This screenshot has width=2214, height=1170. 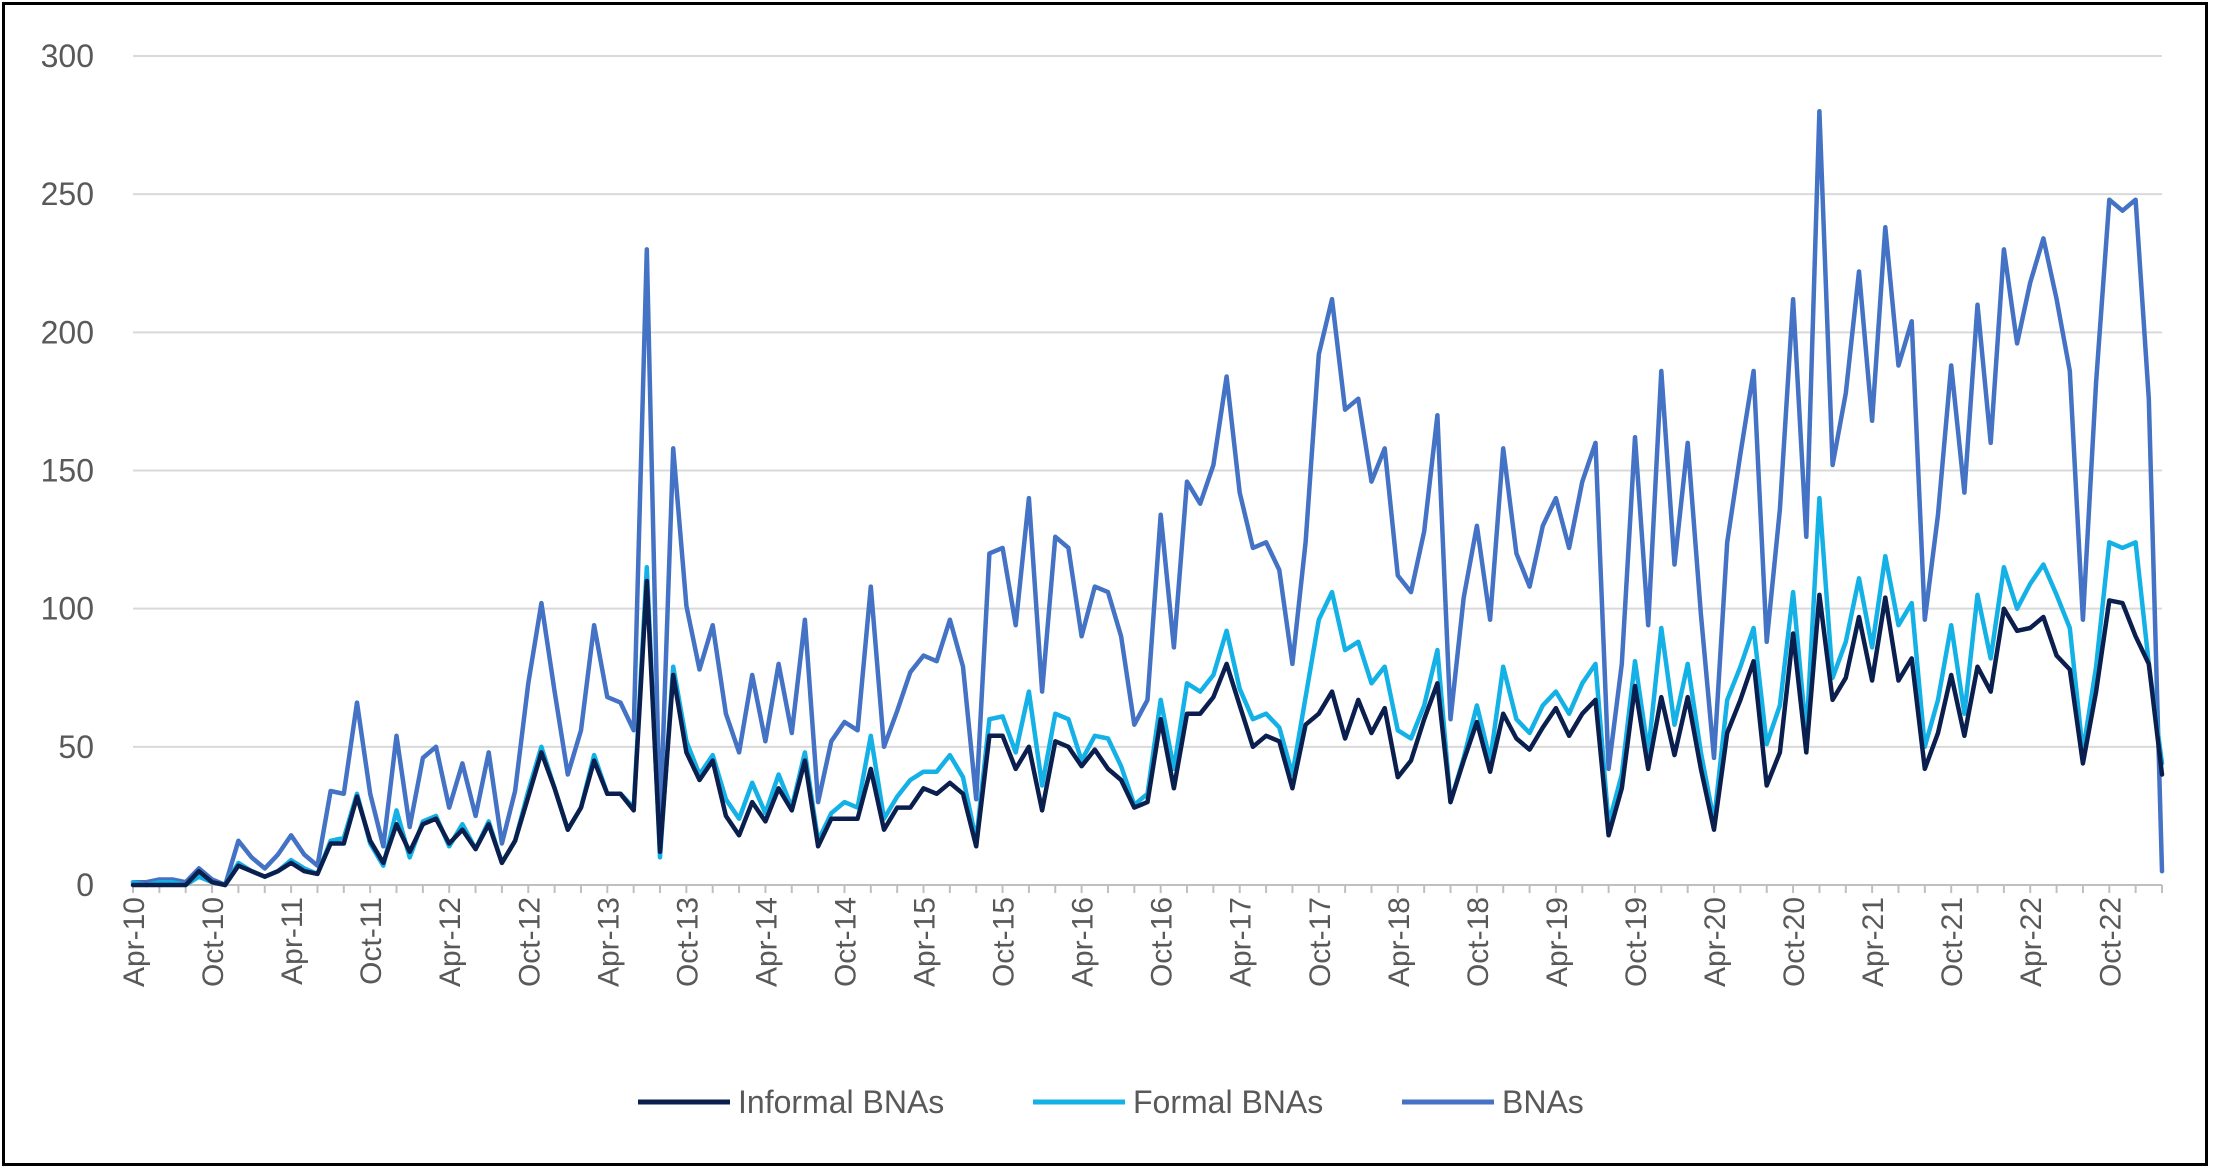 What do you see at coordinates (608, 942) in the screenshot?
I see `x-tick-label: Apr-13` at bounding box center [608, 942].